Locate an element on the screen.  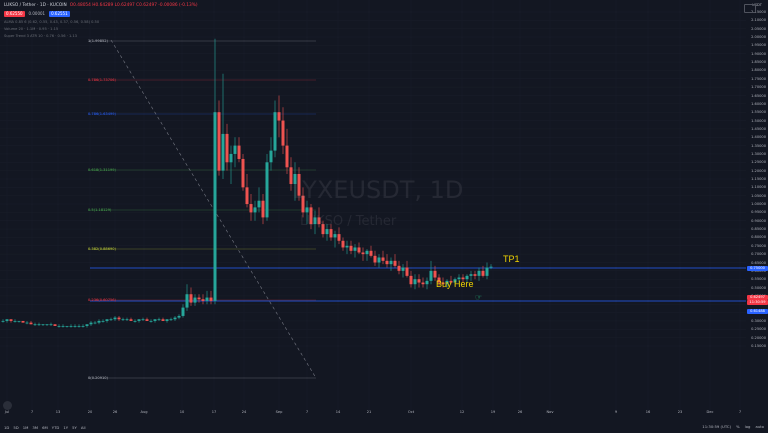
price-tick-label: 0.65000 is located at coordinates (758, 262).